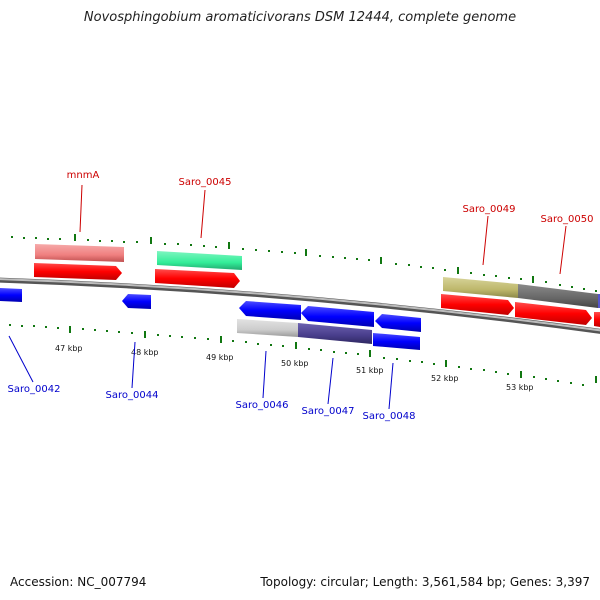 This screenshot has height=600, width=600. What do you see at coordinates (304, 263) in the screenshot?
I see `upper-tick-track` at bounding box center [304, 263].